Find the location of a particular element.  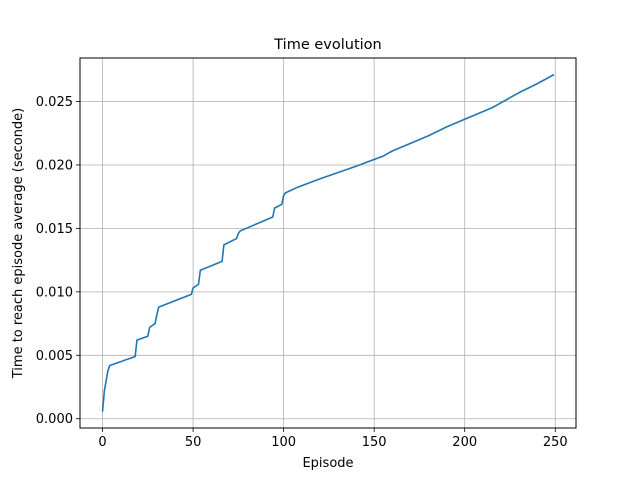

y-tick-label: 0.000 is located at coordinates (54, 419).